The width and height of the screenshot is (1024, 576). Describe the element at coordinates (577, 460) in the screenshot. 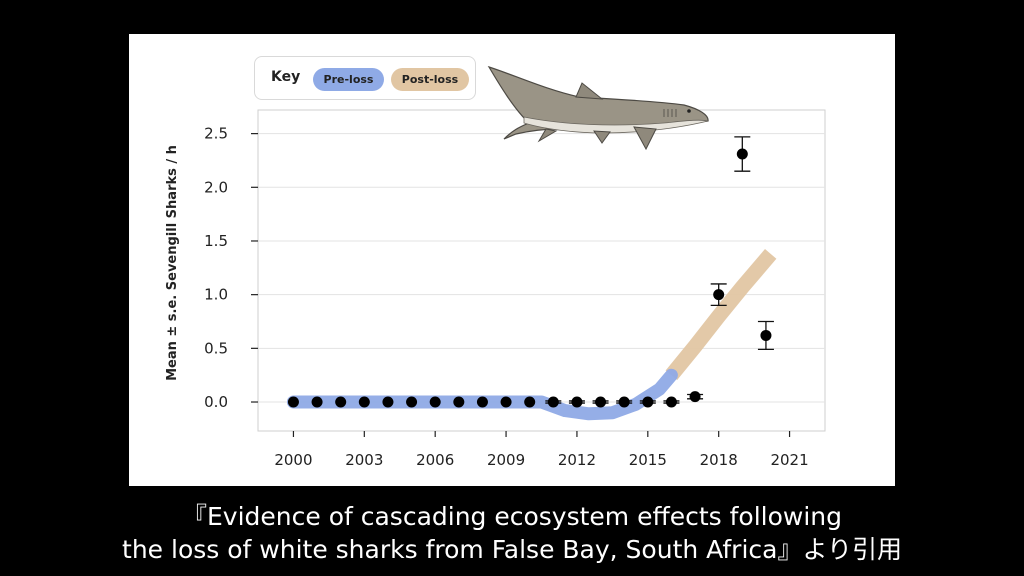

I see `x-tick-label: 2012` at that location.